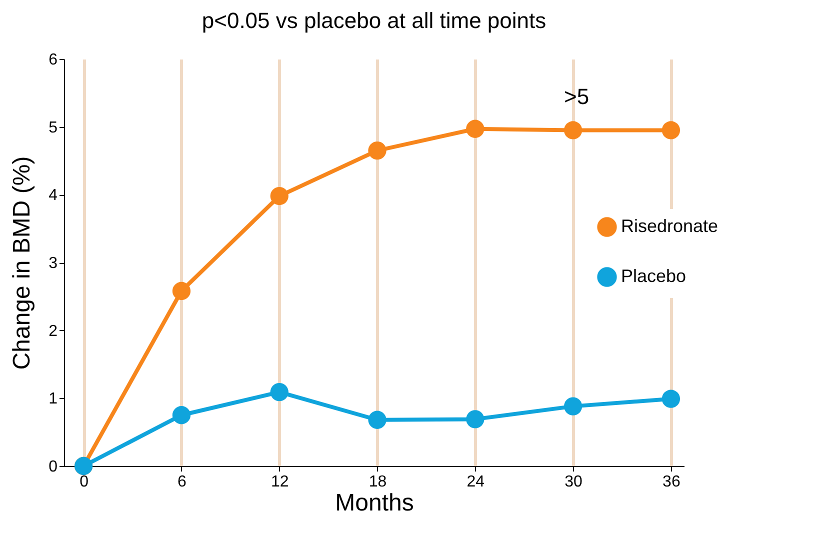  I want to click on x-tick-label: 12, so click(279, 482).